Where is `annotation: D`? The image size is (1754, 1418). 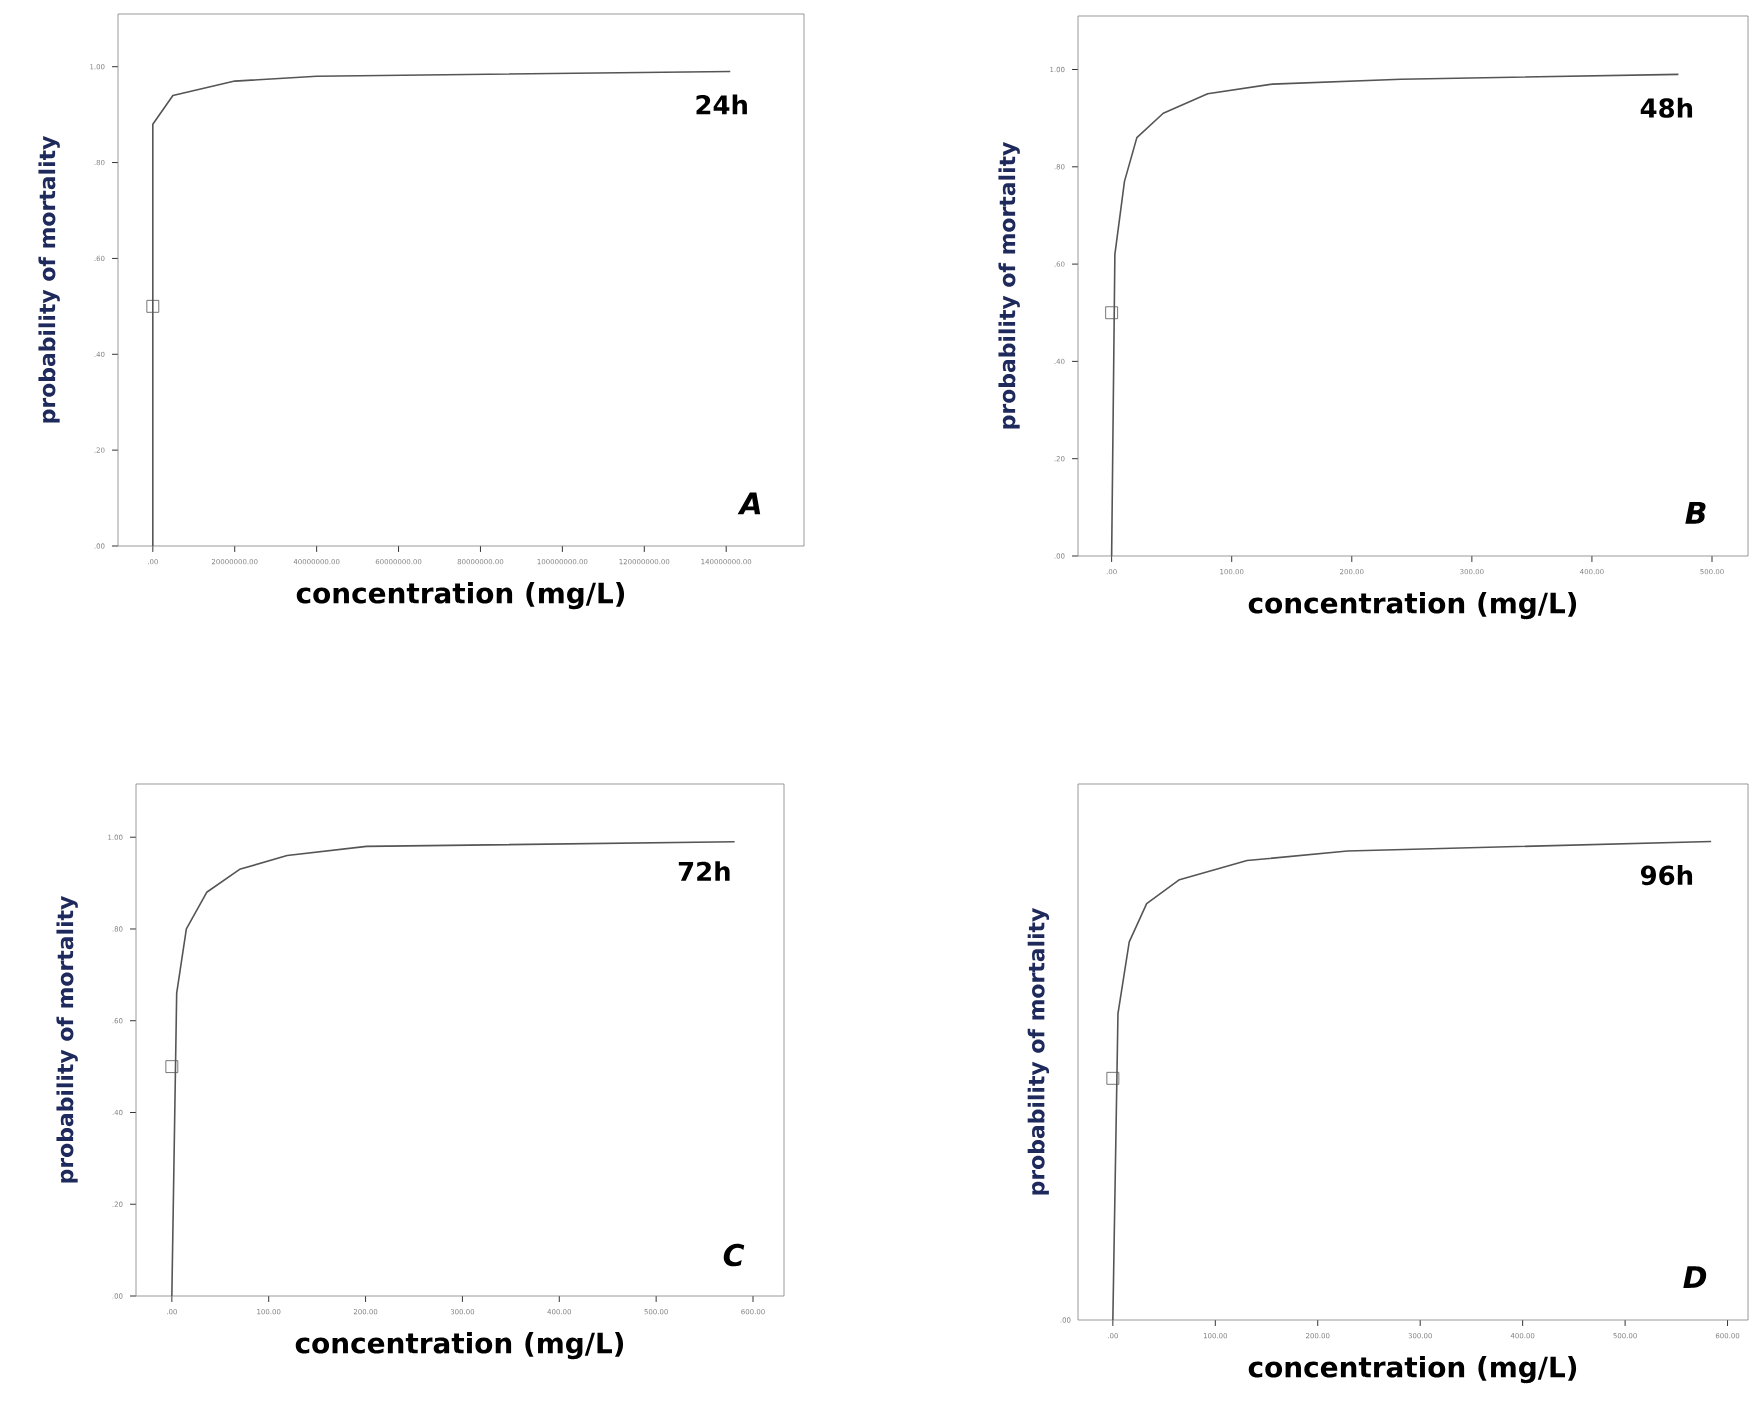 annotation: D is located at coordinates (1695, 1277).